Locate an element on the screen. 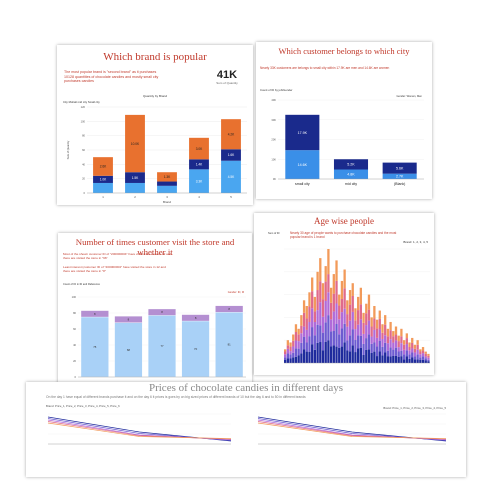  brand-bar-label: 10.0K is located at coordinates (135, 144).